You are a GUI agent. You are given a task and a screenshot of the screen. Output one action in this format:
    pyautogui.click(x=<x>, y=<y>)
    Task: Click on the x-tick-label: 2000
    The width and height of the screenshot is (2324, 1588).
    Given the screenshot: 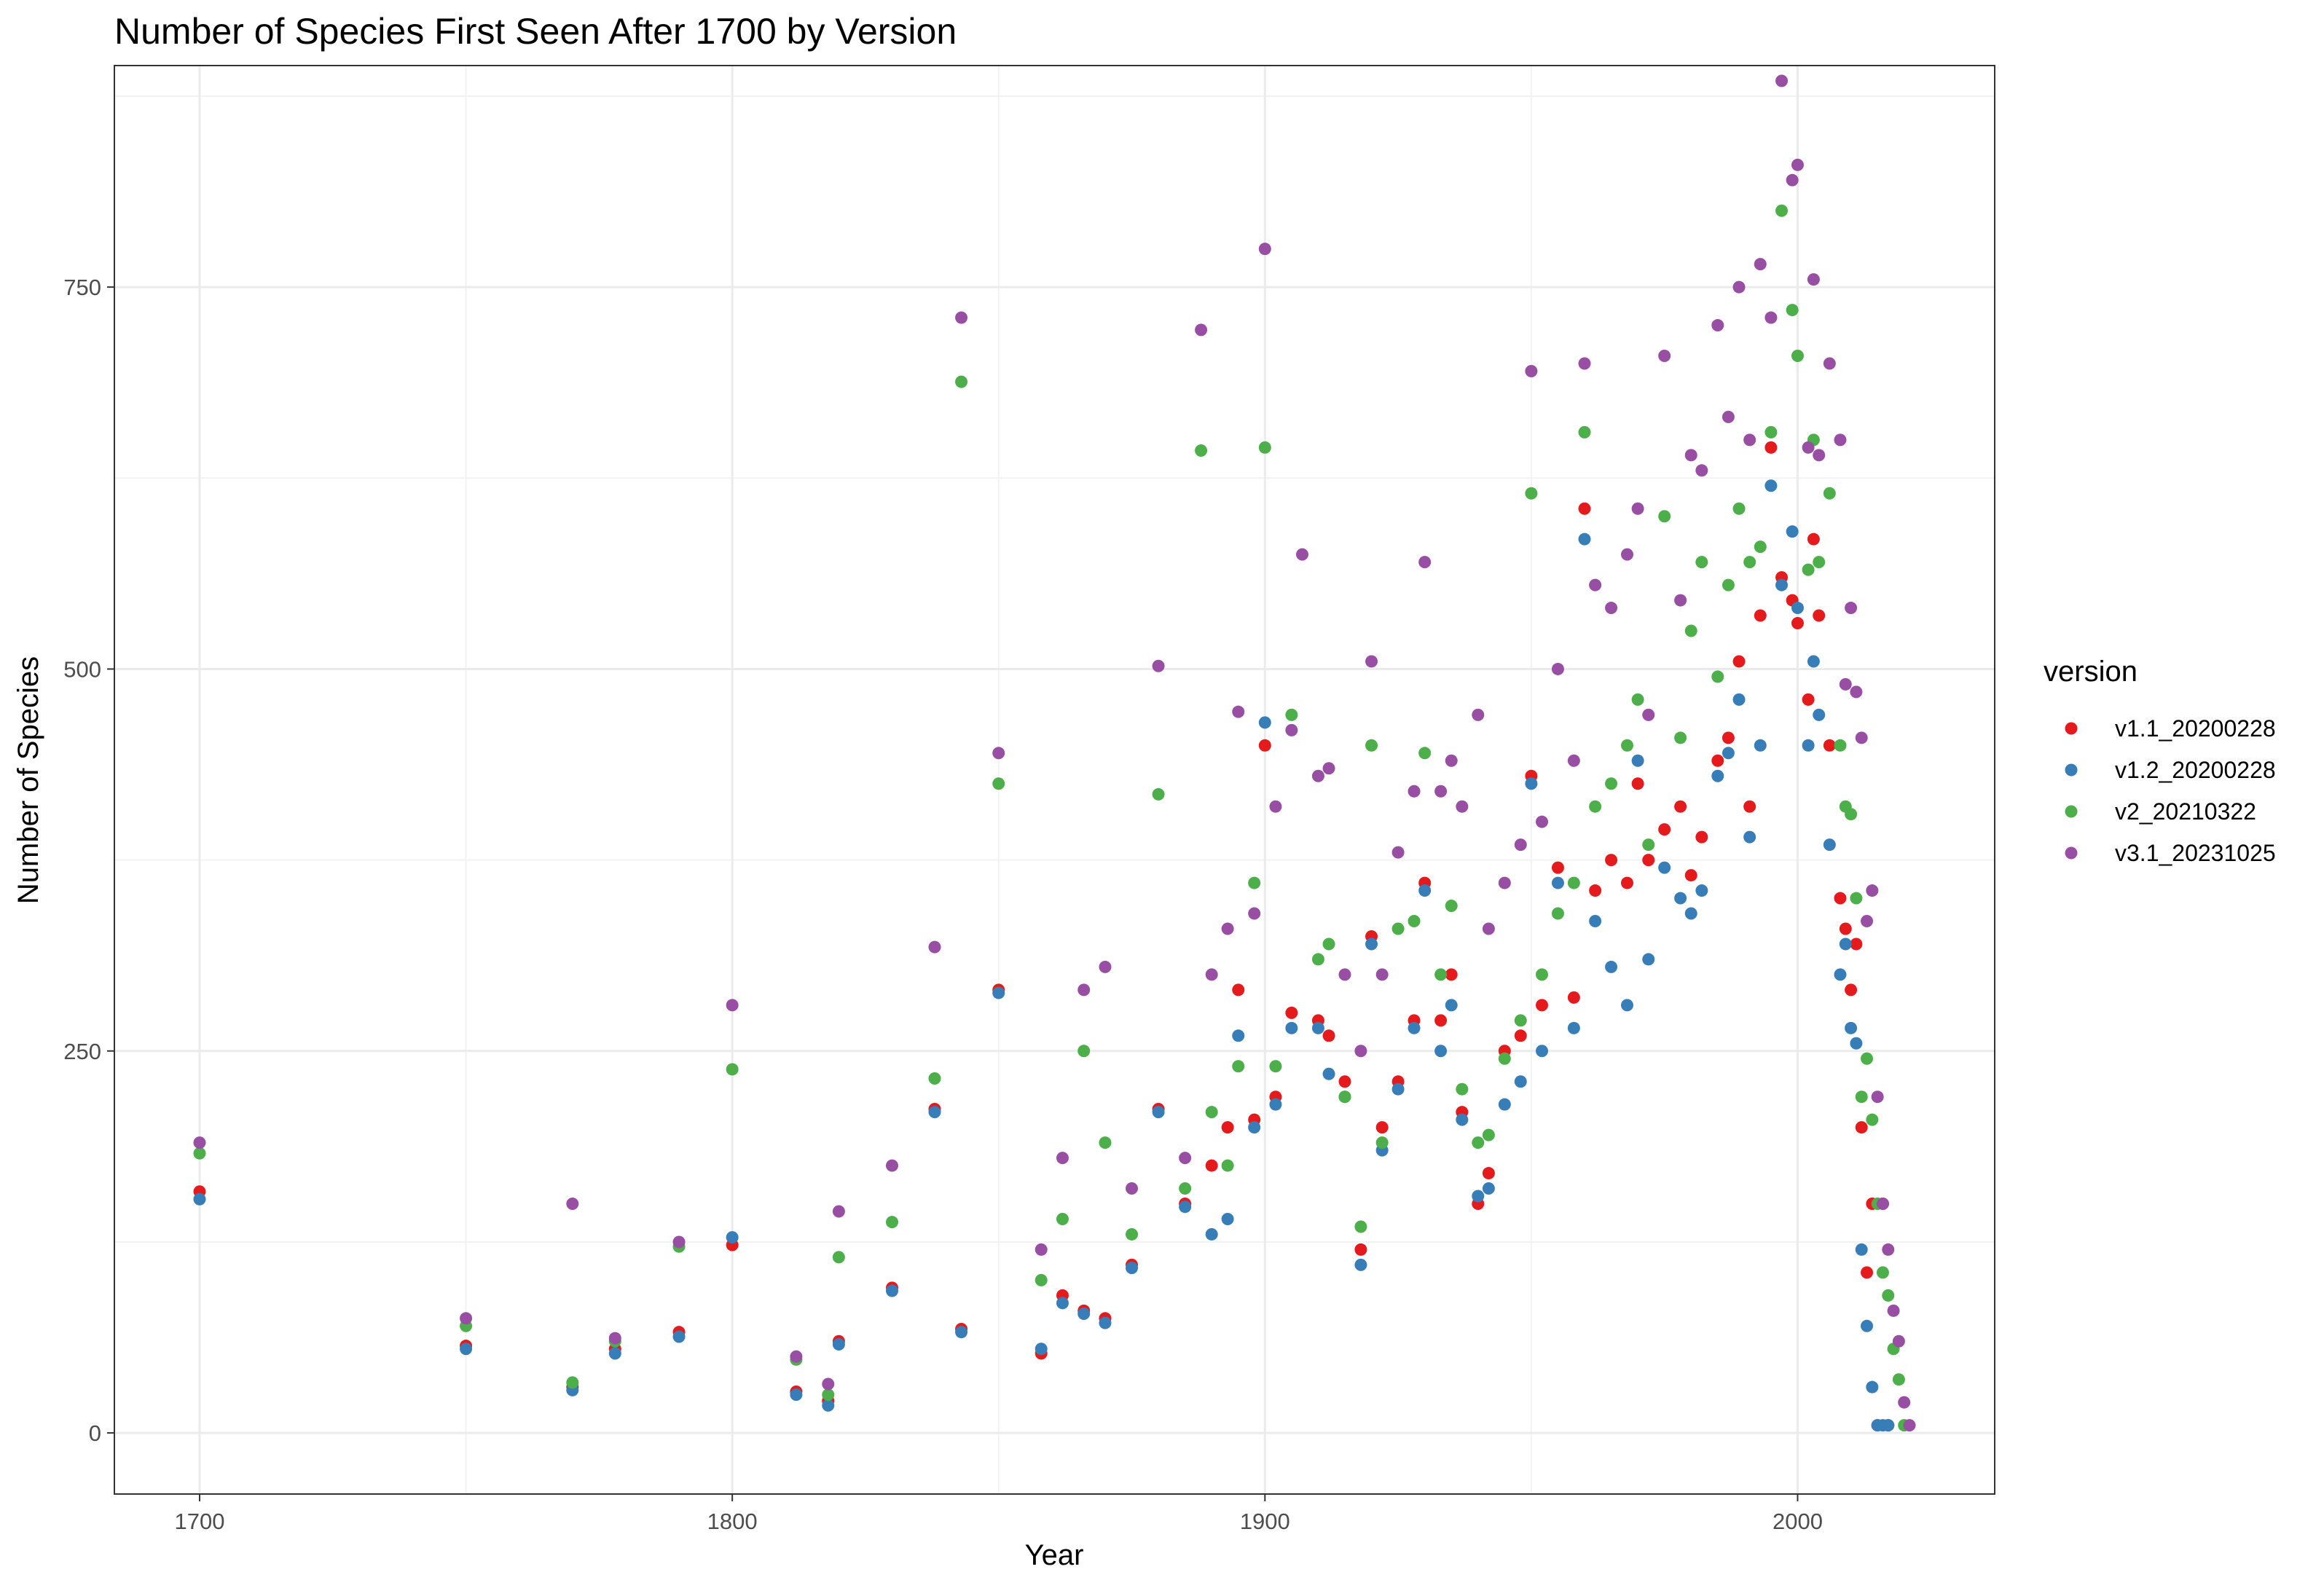 What is the action you would take?
    pyautogui.click(x=1798, y=1521)
    